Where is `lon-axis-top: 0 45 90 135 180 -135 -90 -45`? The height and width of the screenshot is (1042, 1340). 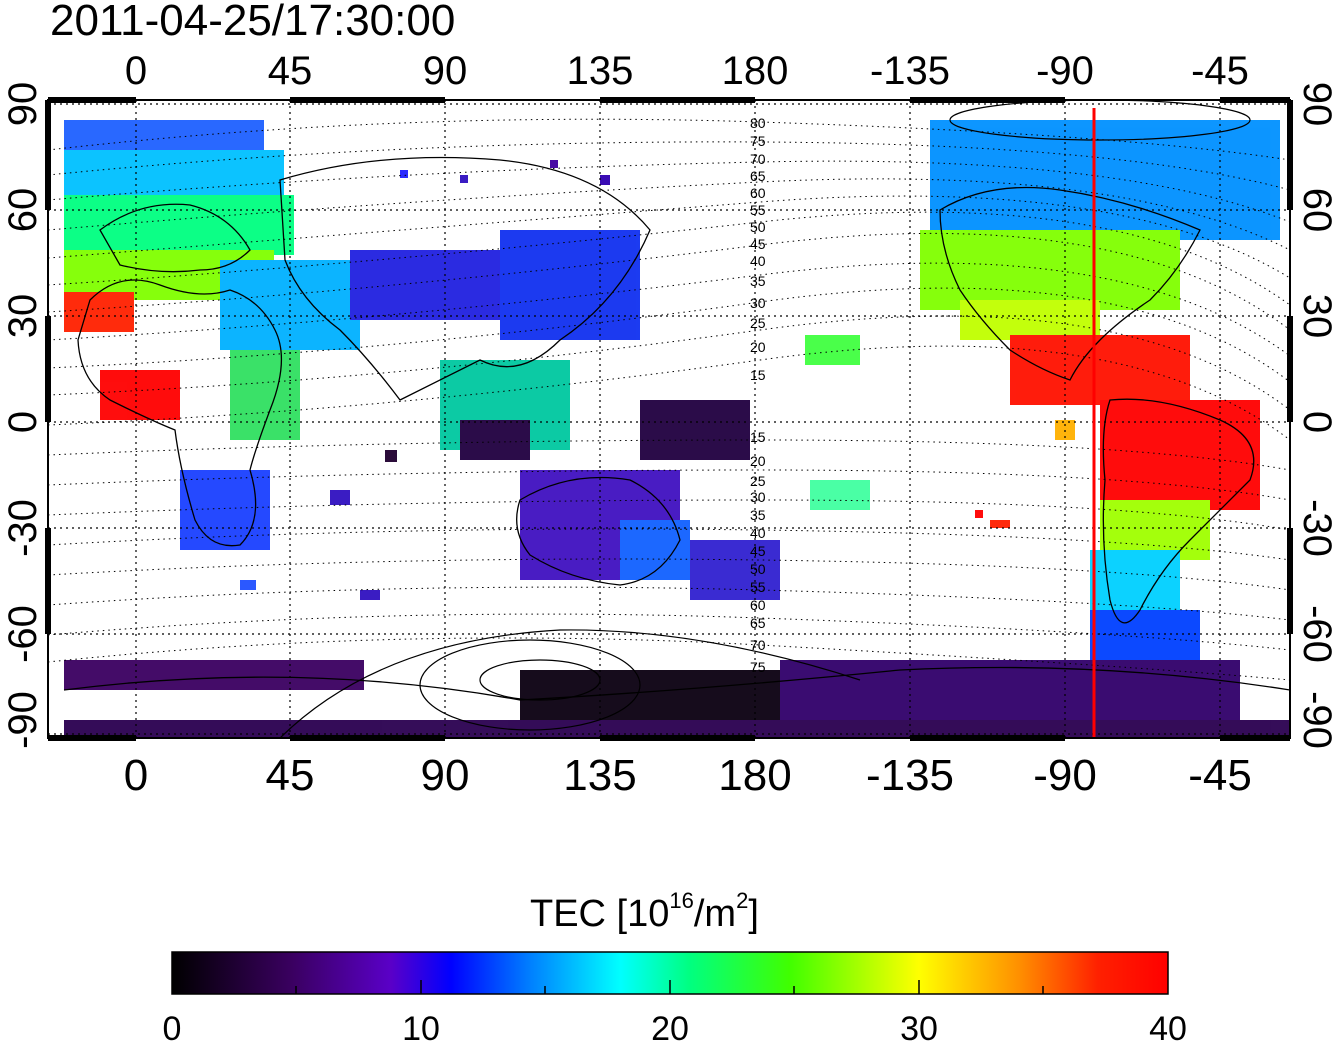
lon-axis-top: 0 45 90 135 180 -135 -90 -45 is located at coordinates (687, 71).